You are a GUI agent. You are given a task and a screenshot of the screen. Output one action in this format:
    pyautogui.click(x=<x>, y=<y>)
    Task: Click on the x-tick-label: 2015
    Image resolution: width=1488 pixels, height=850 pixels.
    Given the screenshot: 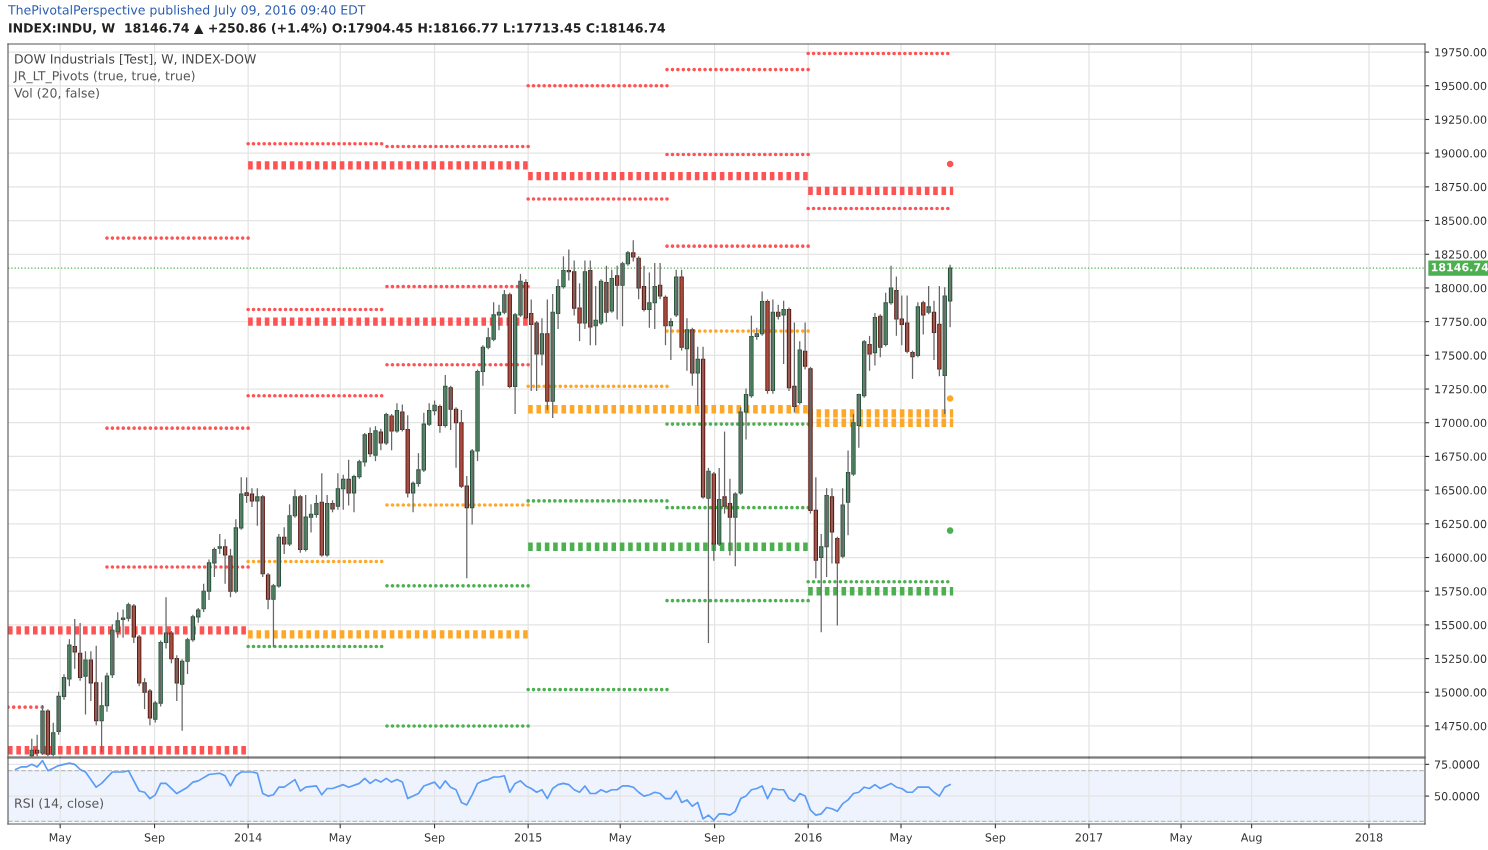 What is the action you would take?
    pyautogui.click(x=528, y=837)
    